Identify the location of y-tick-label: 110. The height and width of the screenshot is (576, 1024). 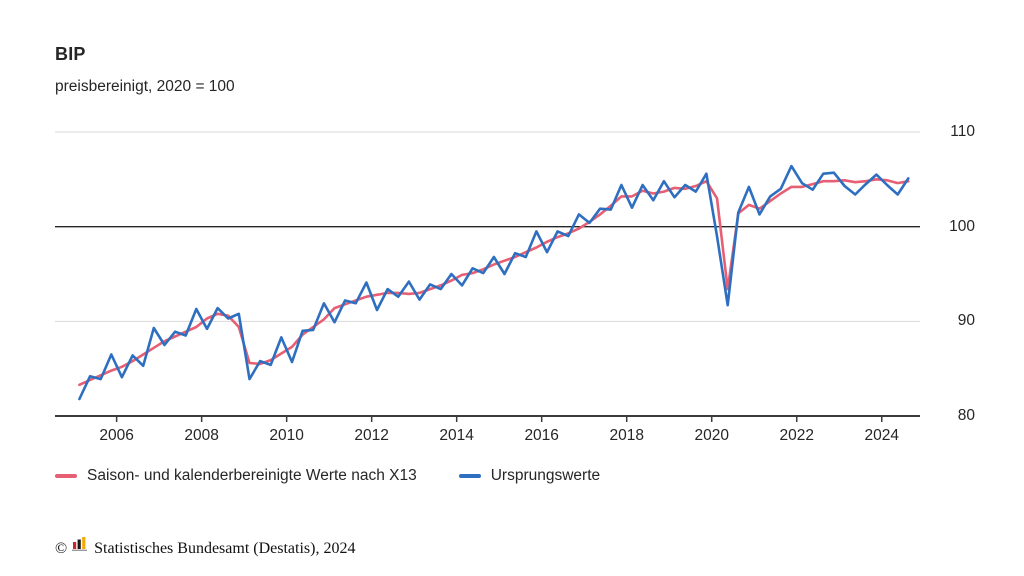
(962, 131).